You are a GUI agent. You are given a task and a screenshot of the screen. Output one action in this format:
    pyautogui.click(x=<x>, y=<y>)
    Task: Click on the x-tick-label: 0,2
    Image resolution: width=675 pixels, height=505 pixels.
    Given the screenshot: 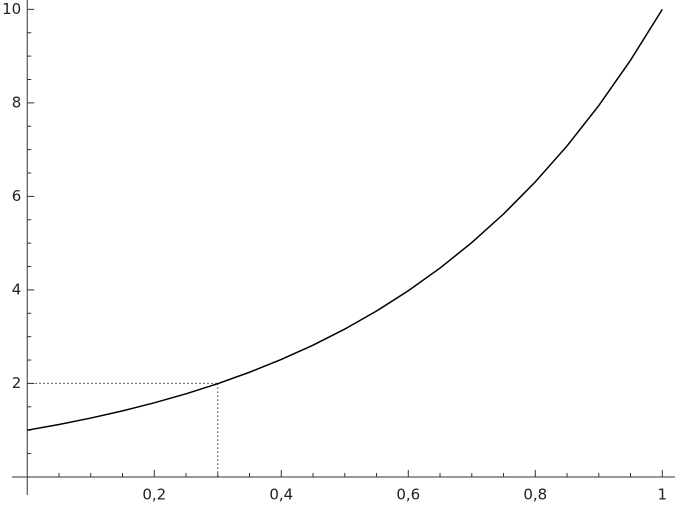 What is the action you would take?
    pyautogui.click(x=154, y=494)
    